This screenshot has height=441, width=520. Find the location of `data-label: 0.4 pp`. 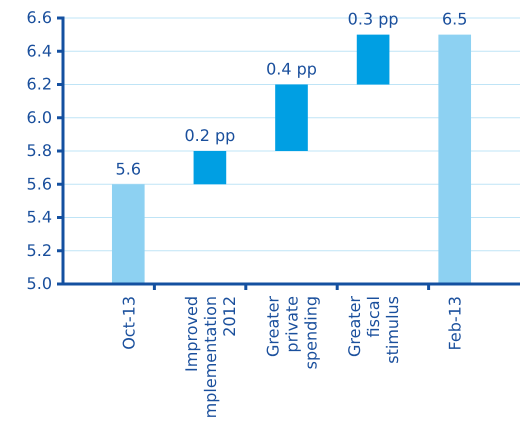

data-label: 0.4 pp is located at coordinates (291, 69).